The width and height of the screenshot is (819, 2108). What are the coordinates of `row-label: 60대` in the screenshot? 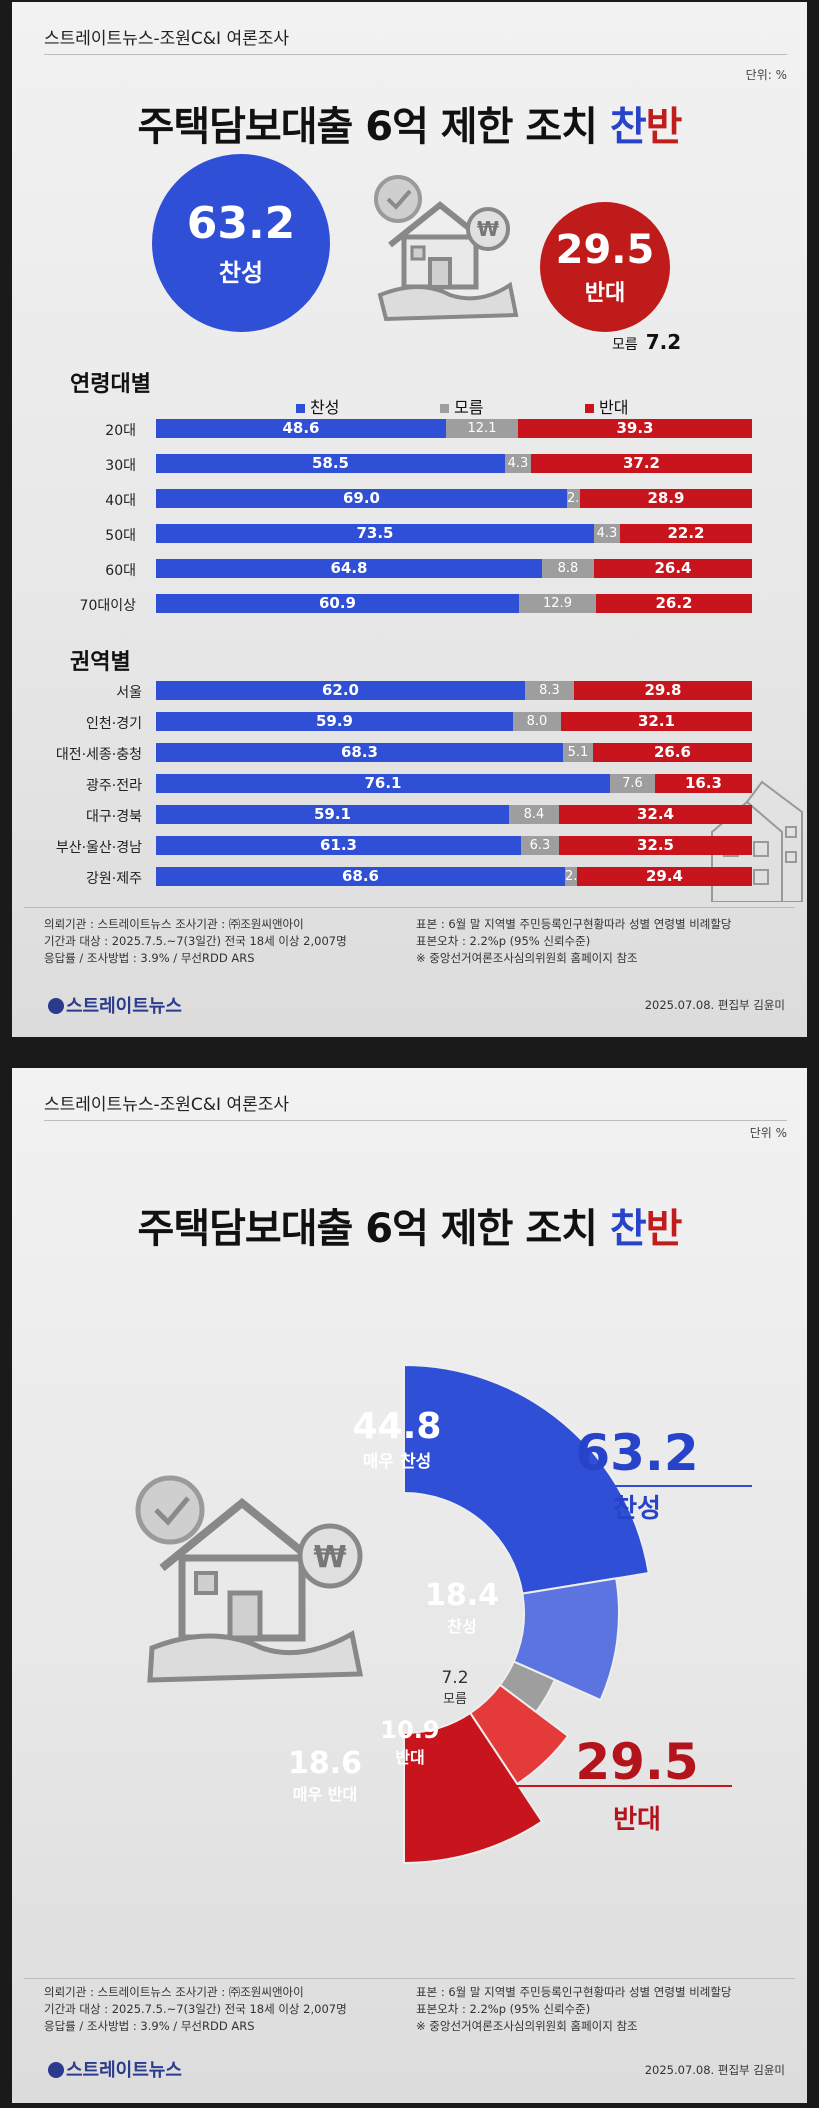 It's located at (120, 571).